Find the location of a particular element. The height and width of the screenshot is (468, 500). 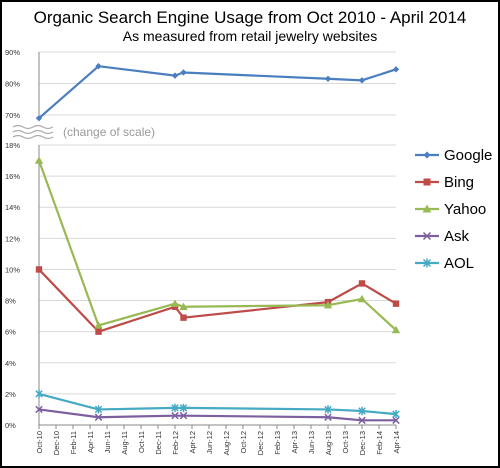

x-tick-label: Oct-13 is located at coordinates (345, 442).